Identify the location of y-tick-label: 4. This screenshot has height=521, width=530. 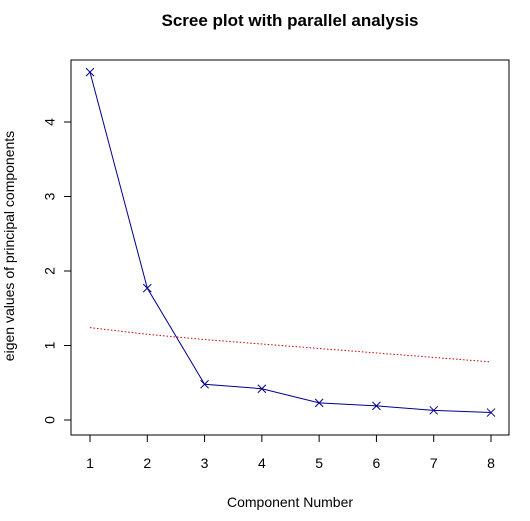
(50, 122).